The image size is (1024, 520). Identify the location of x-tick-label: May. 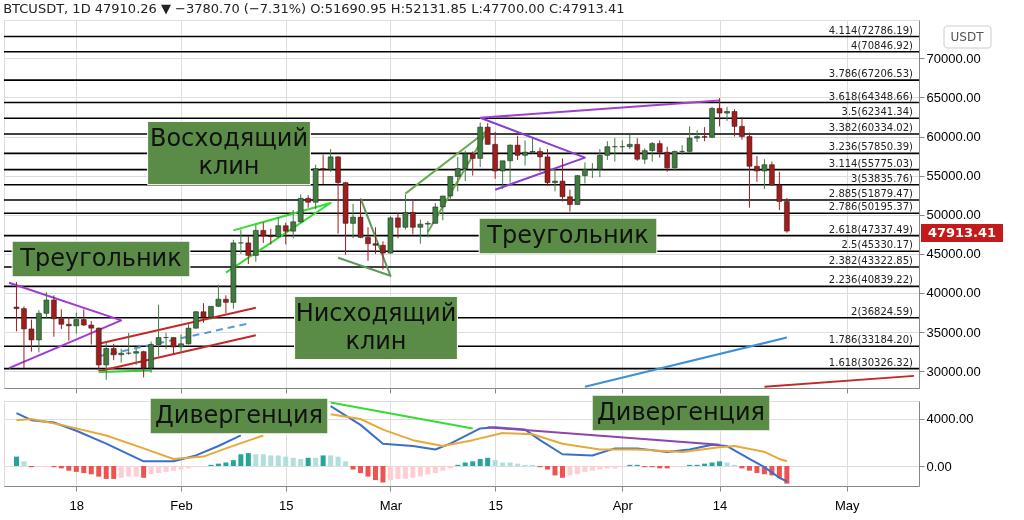
(847, 505).